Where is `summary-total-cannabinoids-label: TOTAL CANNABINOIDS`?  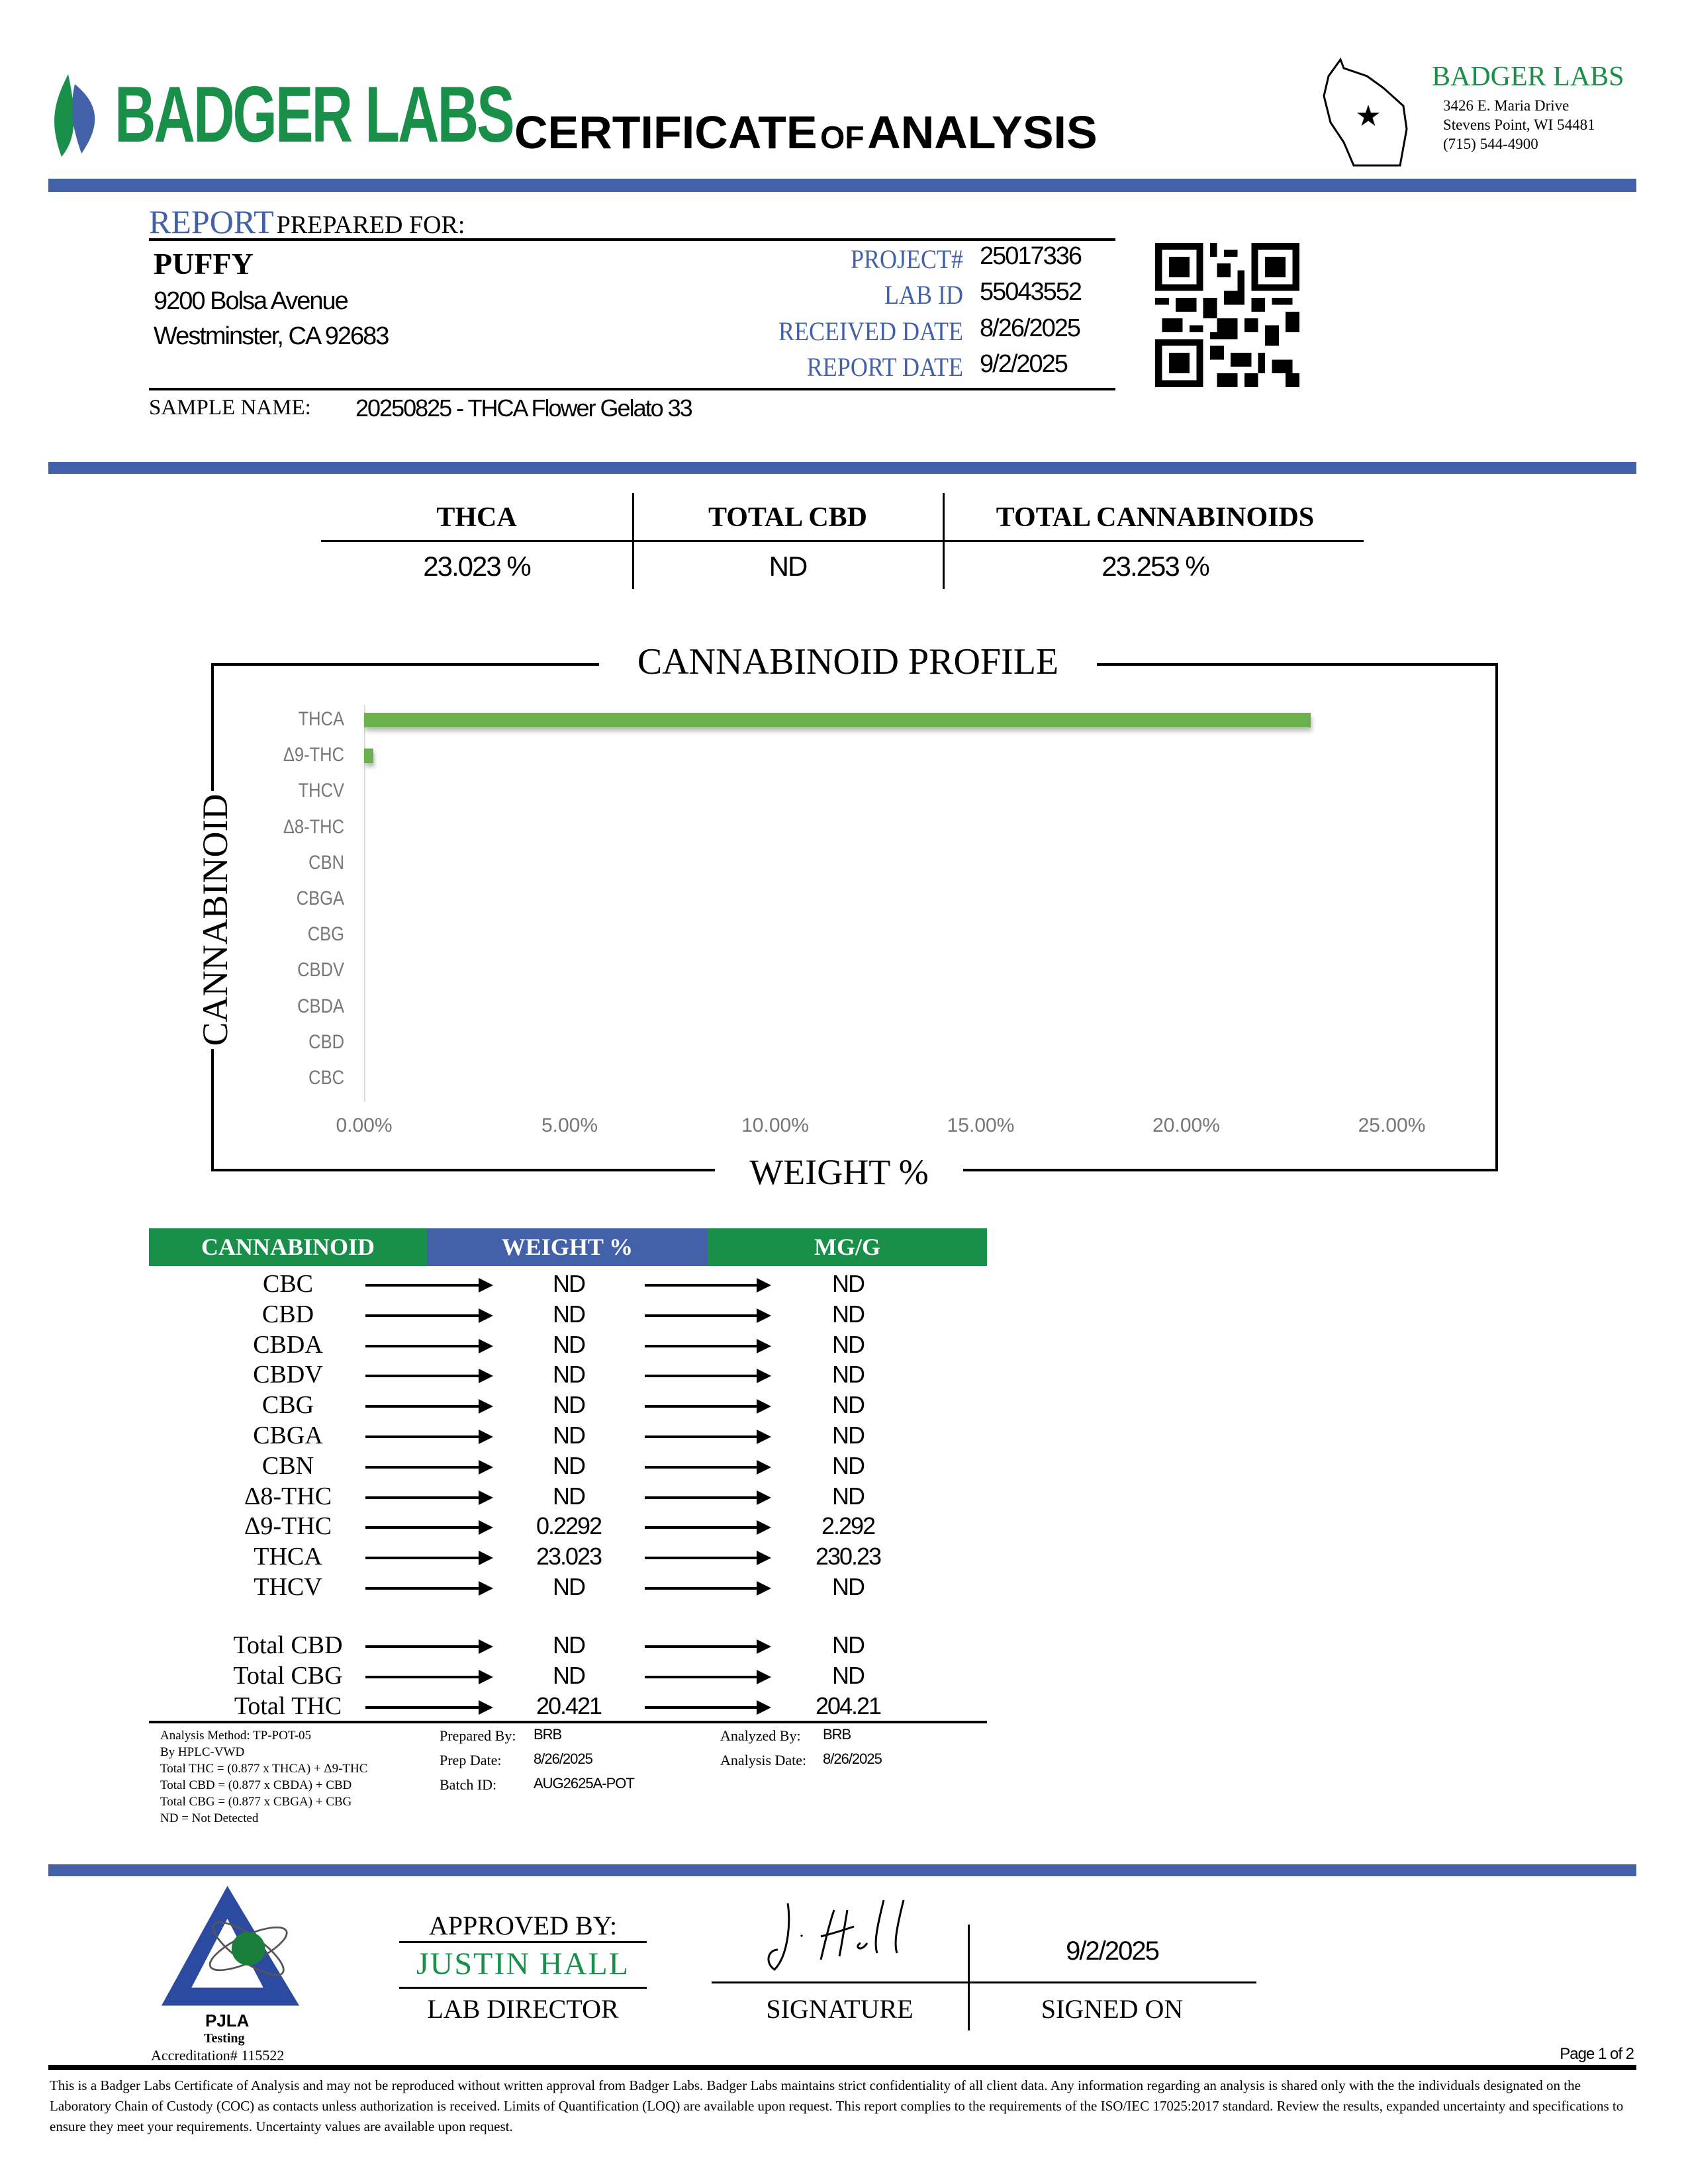
summary-total-cannabinoids-label: TOTAL CANNABINOIDS is located at coordinates (1155, 517).